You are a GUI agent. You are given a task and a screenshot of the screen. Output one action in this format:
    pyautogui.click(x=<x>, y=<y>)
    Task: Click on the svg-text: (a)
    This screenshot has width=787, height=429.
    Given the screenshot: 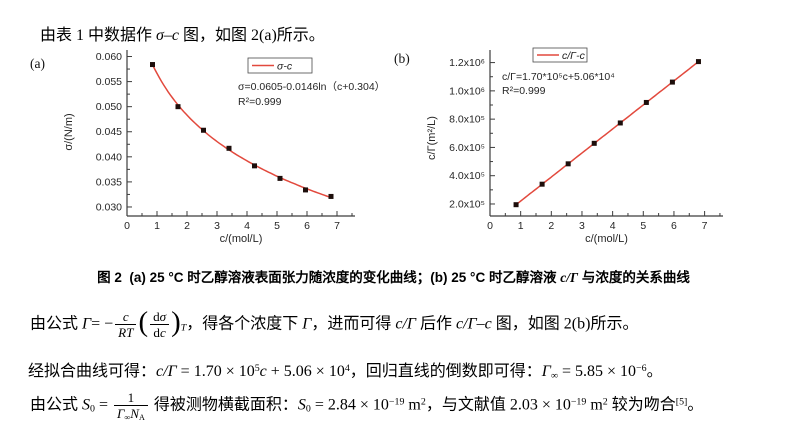 What is the action you would take?
    pyautogui.click(x=37, y=63)
    